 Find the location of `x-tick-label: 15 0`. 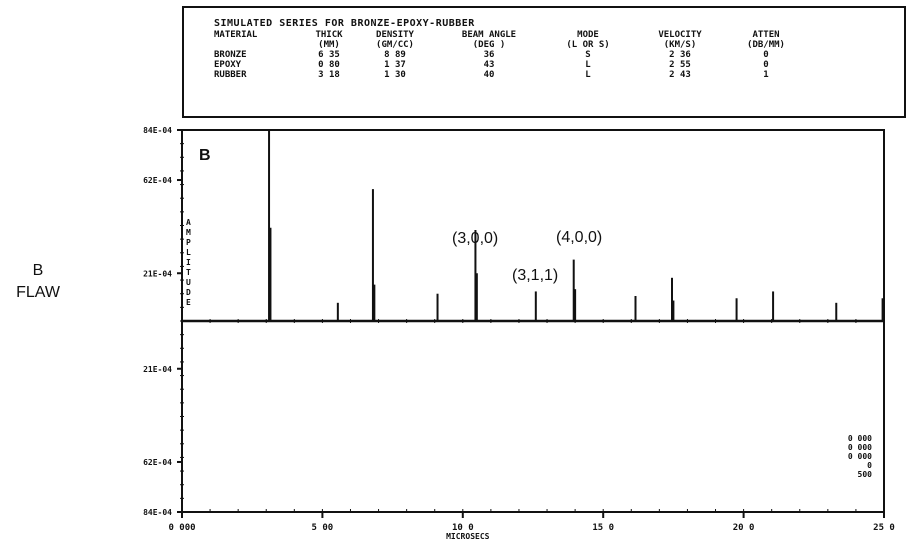

x-tick-label: 15 0 is located at coordinates (603, 528).